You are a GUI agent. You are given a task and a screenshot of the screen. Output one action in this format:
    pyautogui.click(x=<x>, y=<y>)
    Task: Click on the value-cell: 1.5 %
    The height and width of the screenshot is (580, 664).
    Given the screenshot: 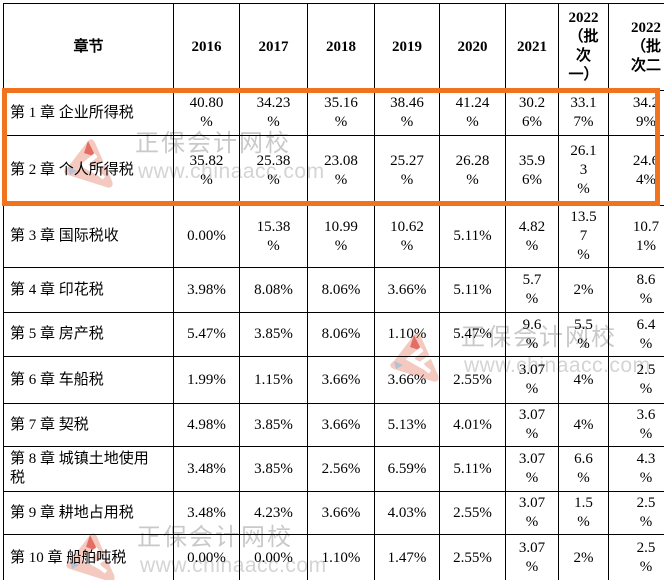 What is the action you would take?
    pyautogui.click(x=583, y=513)
    